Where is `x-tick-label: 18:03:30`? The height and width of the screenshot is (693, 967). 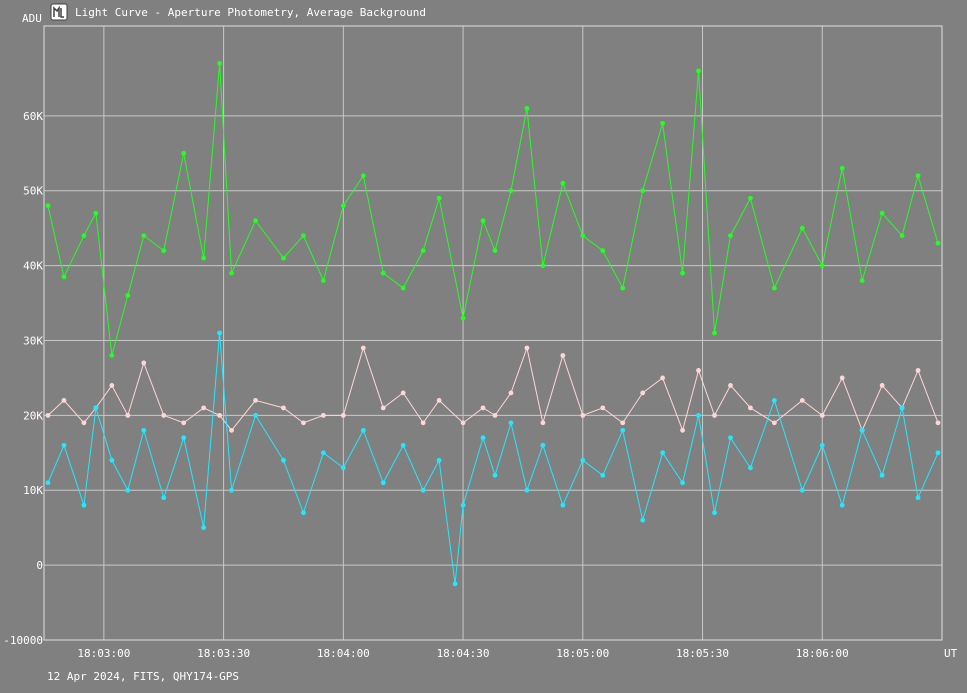
x-tick-label: 18:03:30 is located at coordinates (223, 653).